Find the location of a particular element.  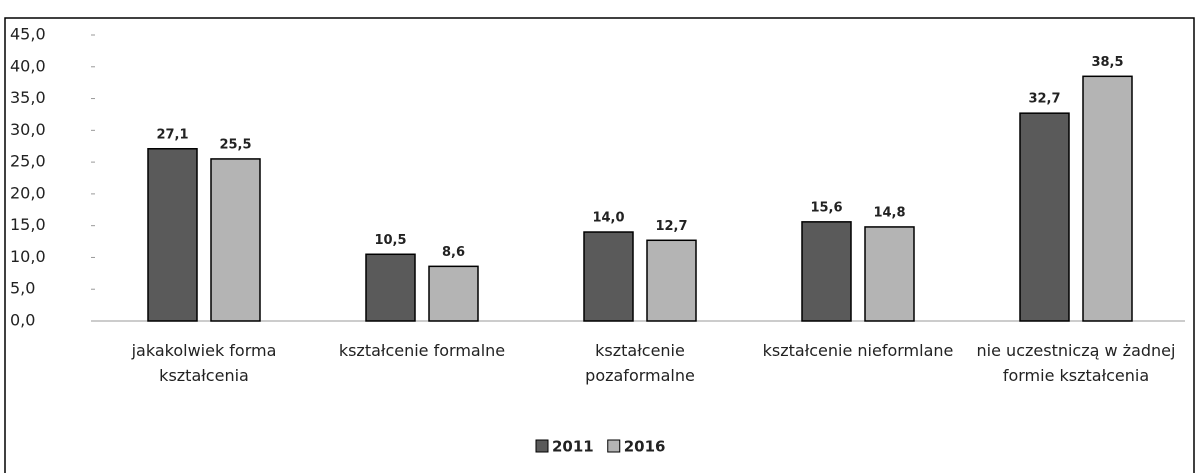

x-tick-label: kształcenie formalne is located at coordinates (422, 350).